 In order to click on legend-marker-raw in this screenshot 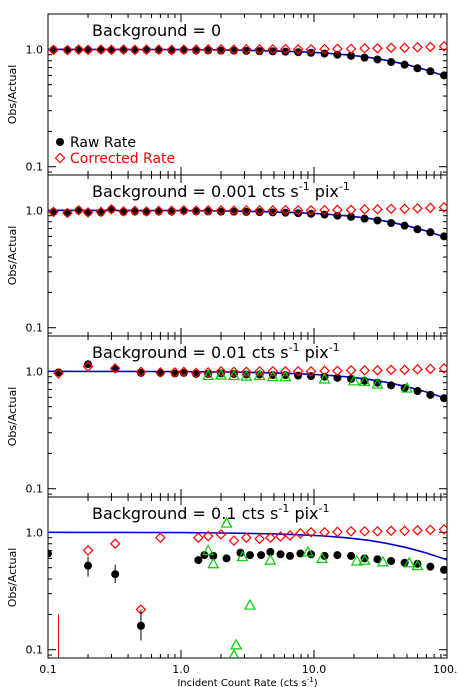, I will do `click(60, 142)`.